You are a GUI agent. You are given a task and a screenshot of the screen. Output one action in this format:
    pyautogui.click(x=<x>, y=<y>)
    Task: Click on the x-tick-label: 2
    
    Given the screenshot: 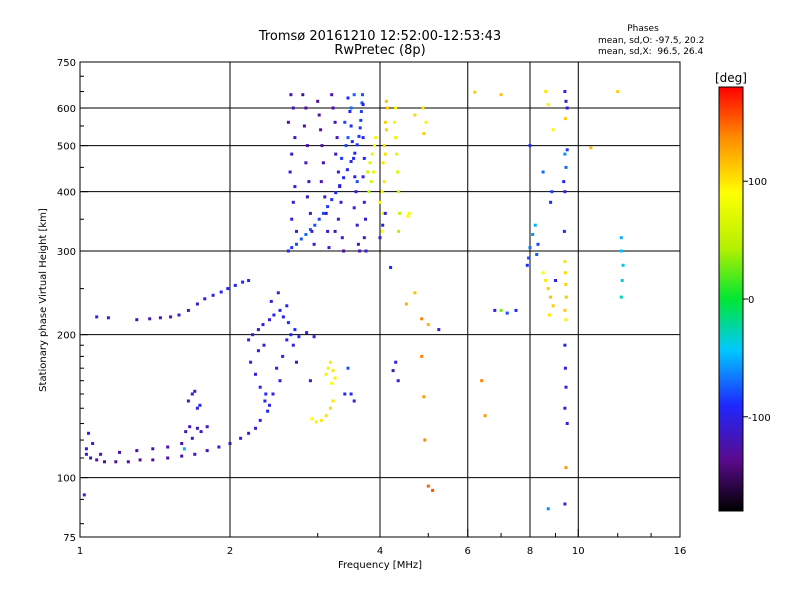 What is the action you would take?
    pyautogui.click(x=230, y=551)
    